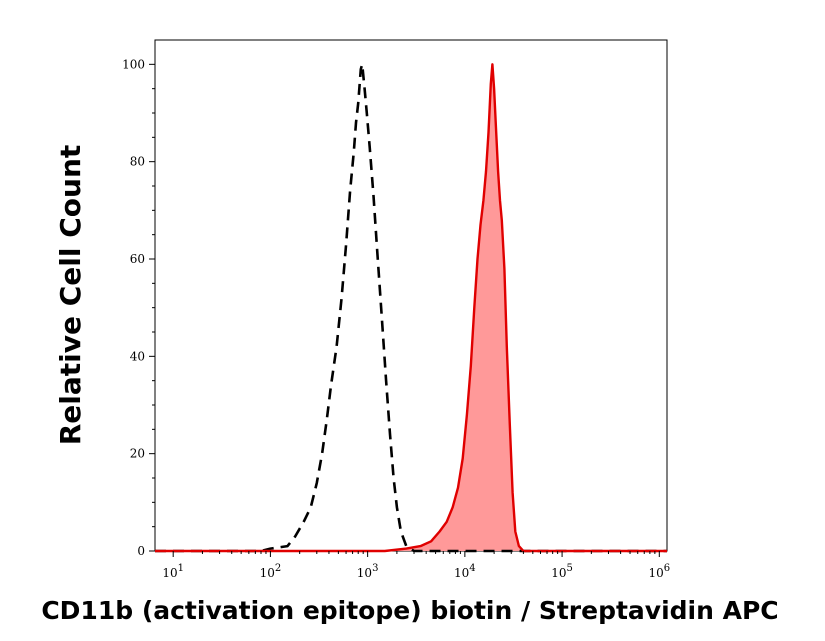 The width and height of the screenshot is (825, 641). What do you see at coordinates (70, 295) in the screenshot?
I see `y-axis-title: Relative Cell Count` at bounding box center [70, 295].